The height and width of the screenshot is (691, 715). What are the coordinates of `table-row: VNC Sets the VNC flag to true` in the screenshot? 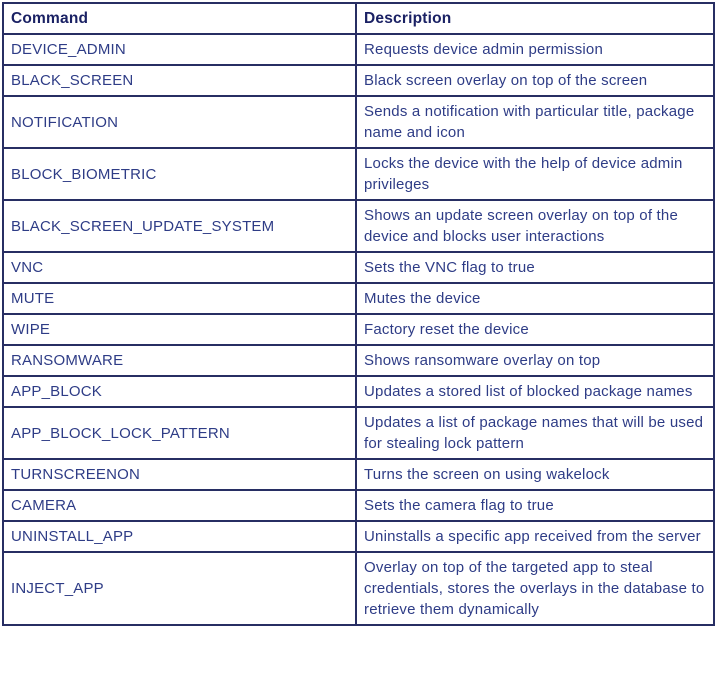 It's located at (358, 267).